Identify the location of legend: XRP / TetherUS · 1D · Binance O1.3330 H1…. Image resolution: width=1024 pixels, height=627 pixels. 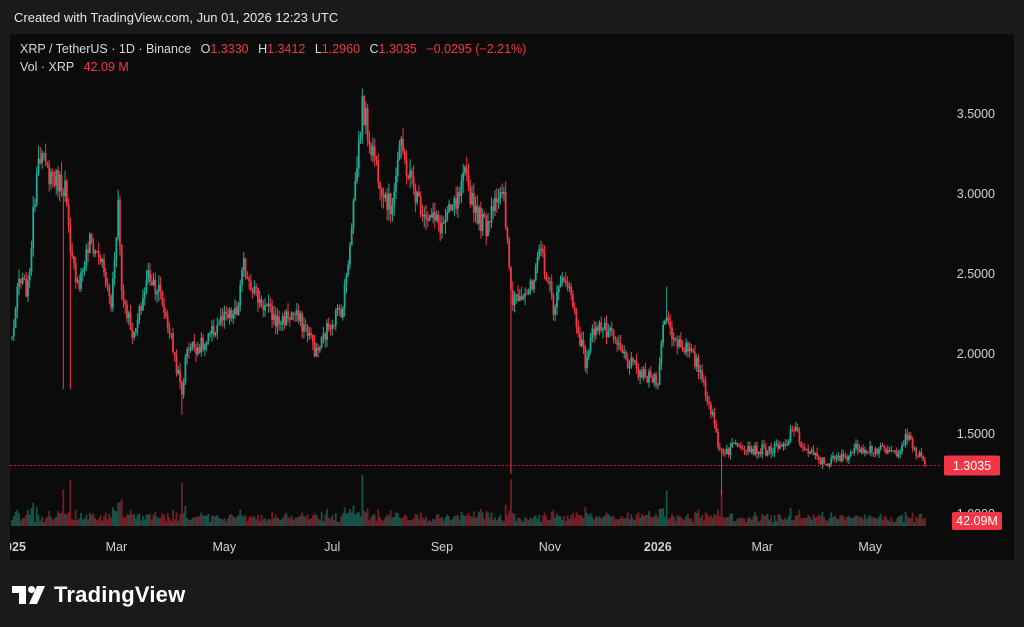
(273, 58).